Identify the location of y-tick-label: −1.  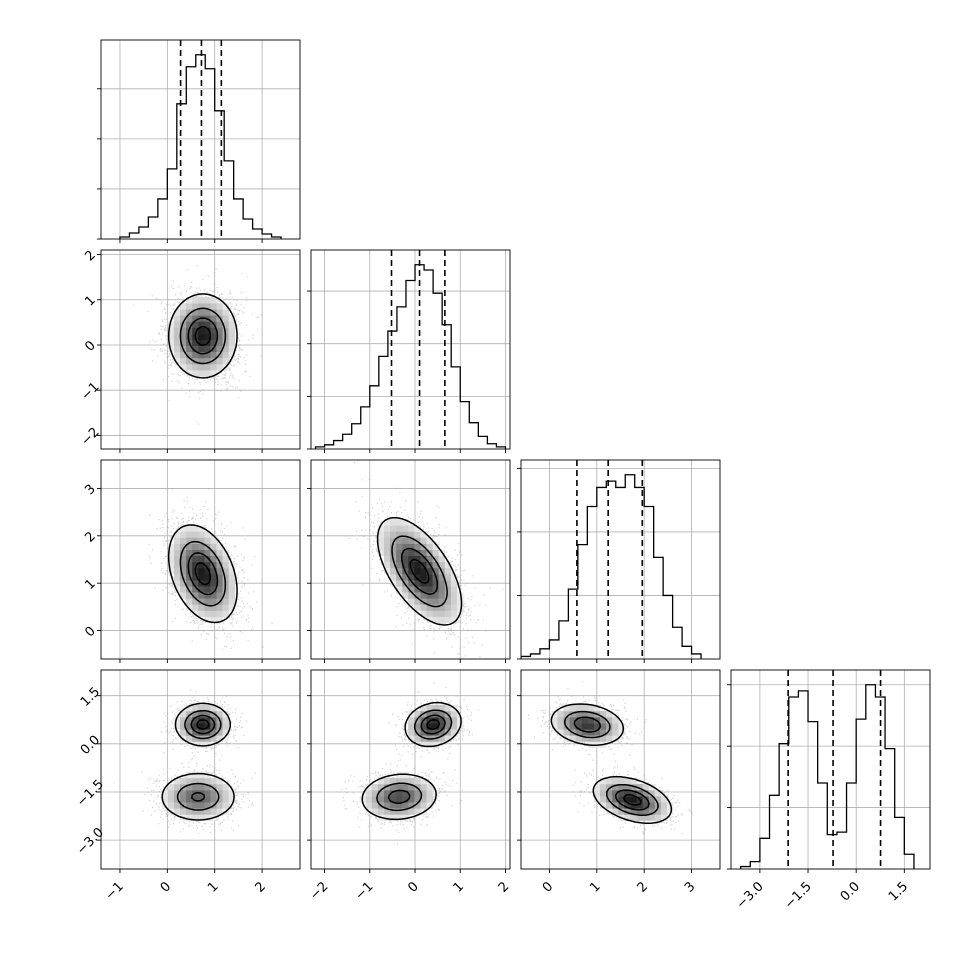
(90, 392).